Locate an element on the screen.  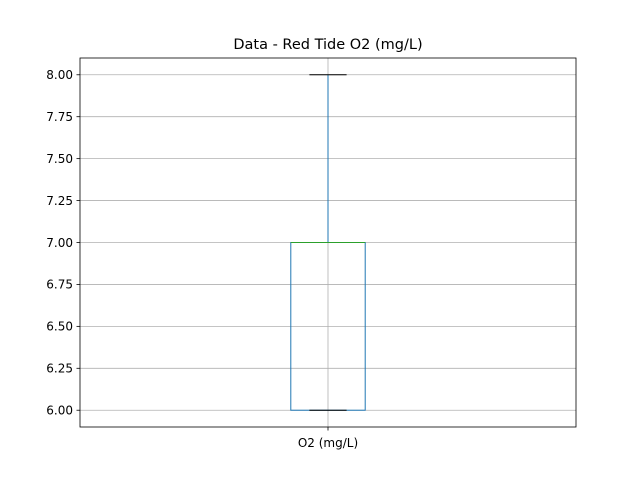
y-tick-label: 7.00 is located at coordinates (59, 243).